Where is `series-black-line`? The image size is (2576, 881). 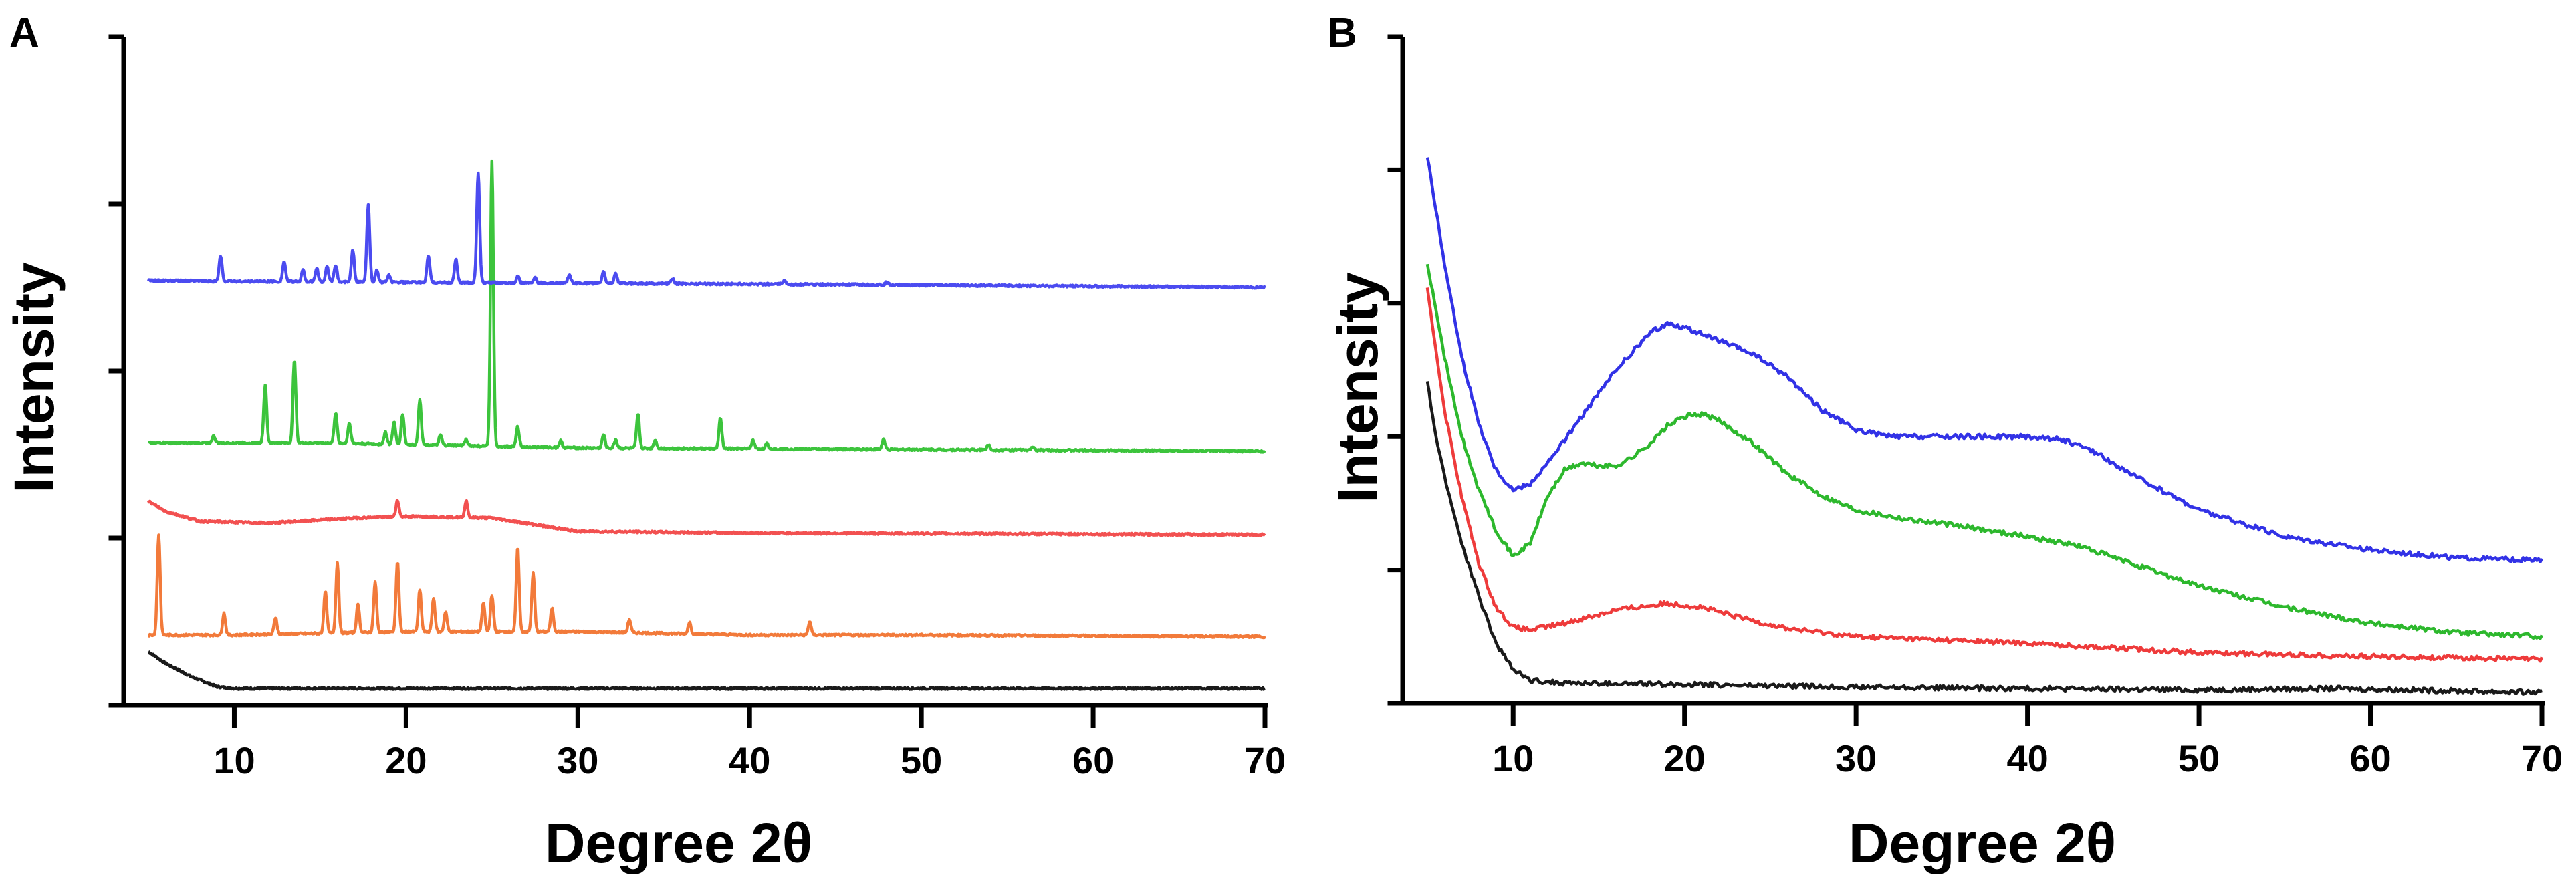 series-black-line is located at coordinates (706, 670).